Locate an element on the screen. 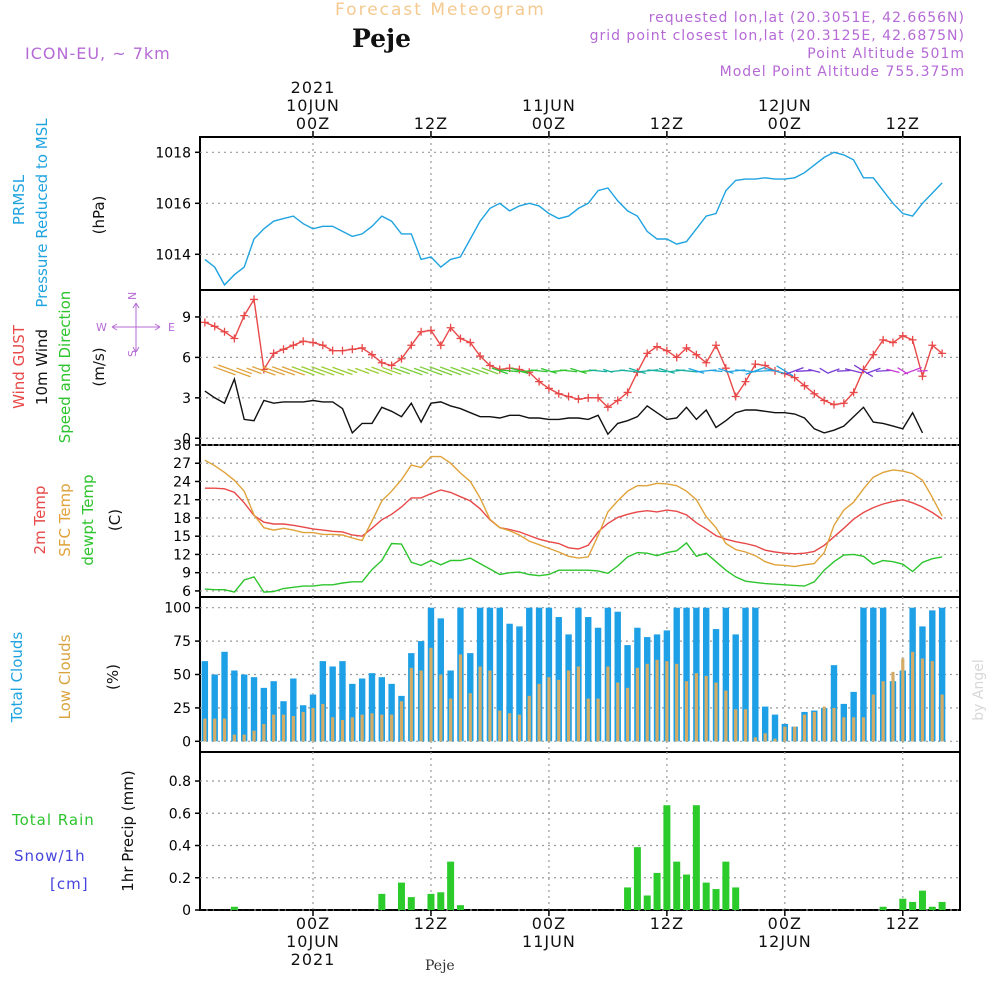 Image resolution: width=1000 pixels, height=1000 pixels. panel-axis-label: 10m Wind is located at coordinates (42, 367).